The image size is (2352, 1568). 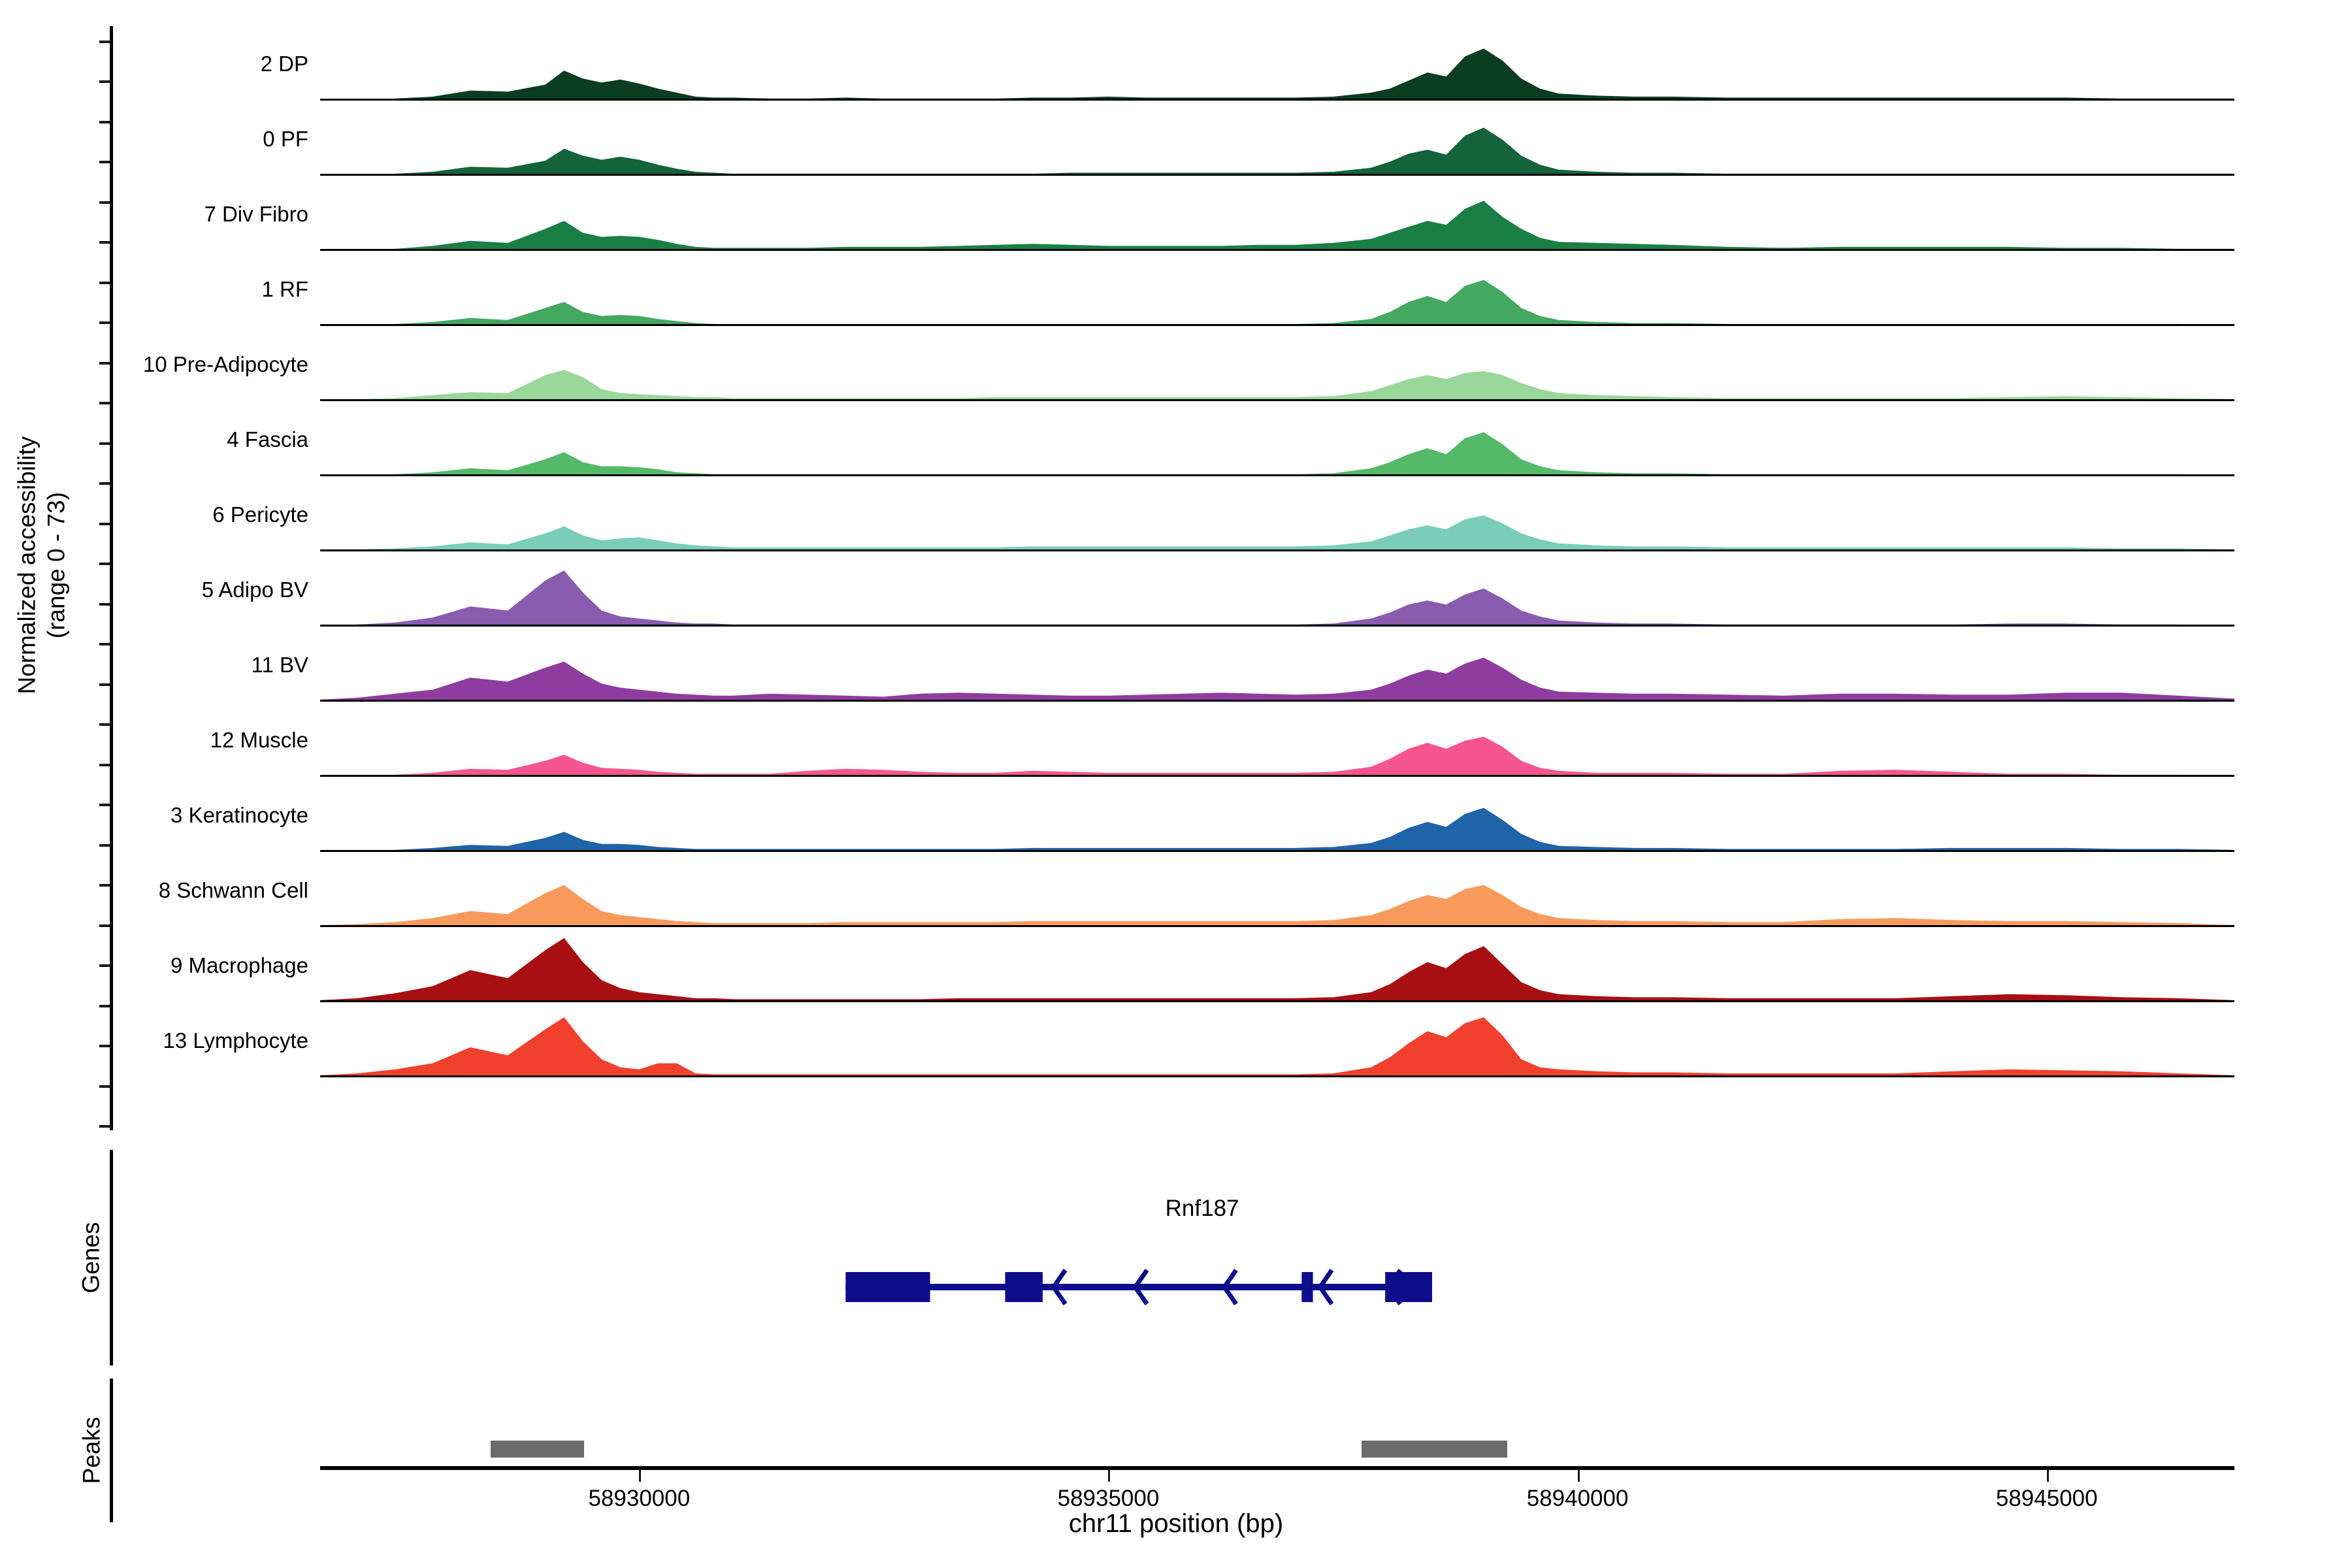 What do you see at coordinates (239, 815) in the screenshot?
I see `track-label-3-keratinocyte: 3 Keratinocyte` at bounding box center [239, 815].